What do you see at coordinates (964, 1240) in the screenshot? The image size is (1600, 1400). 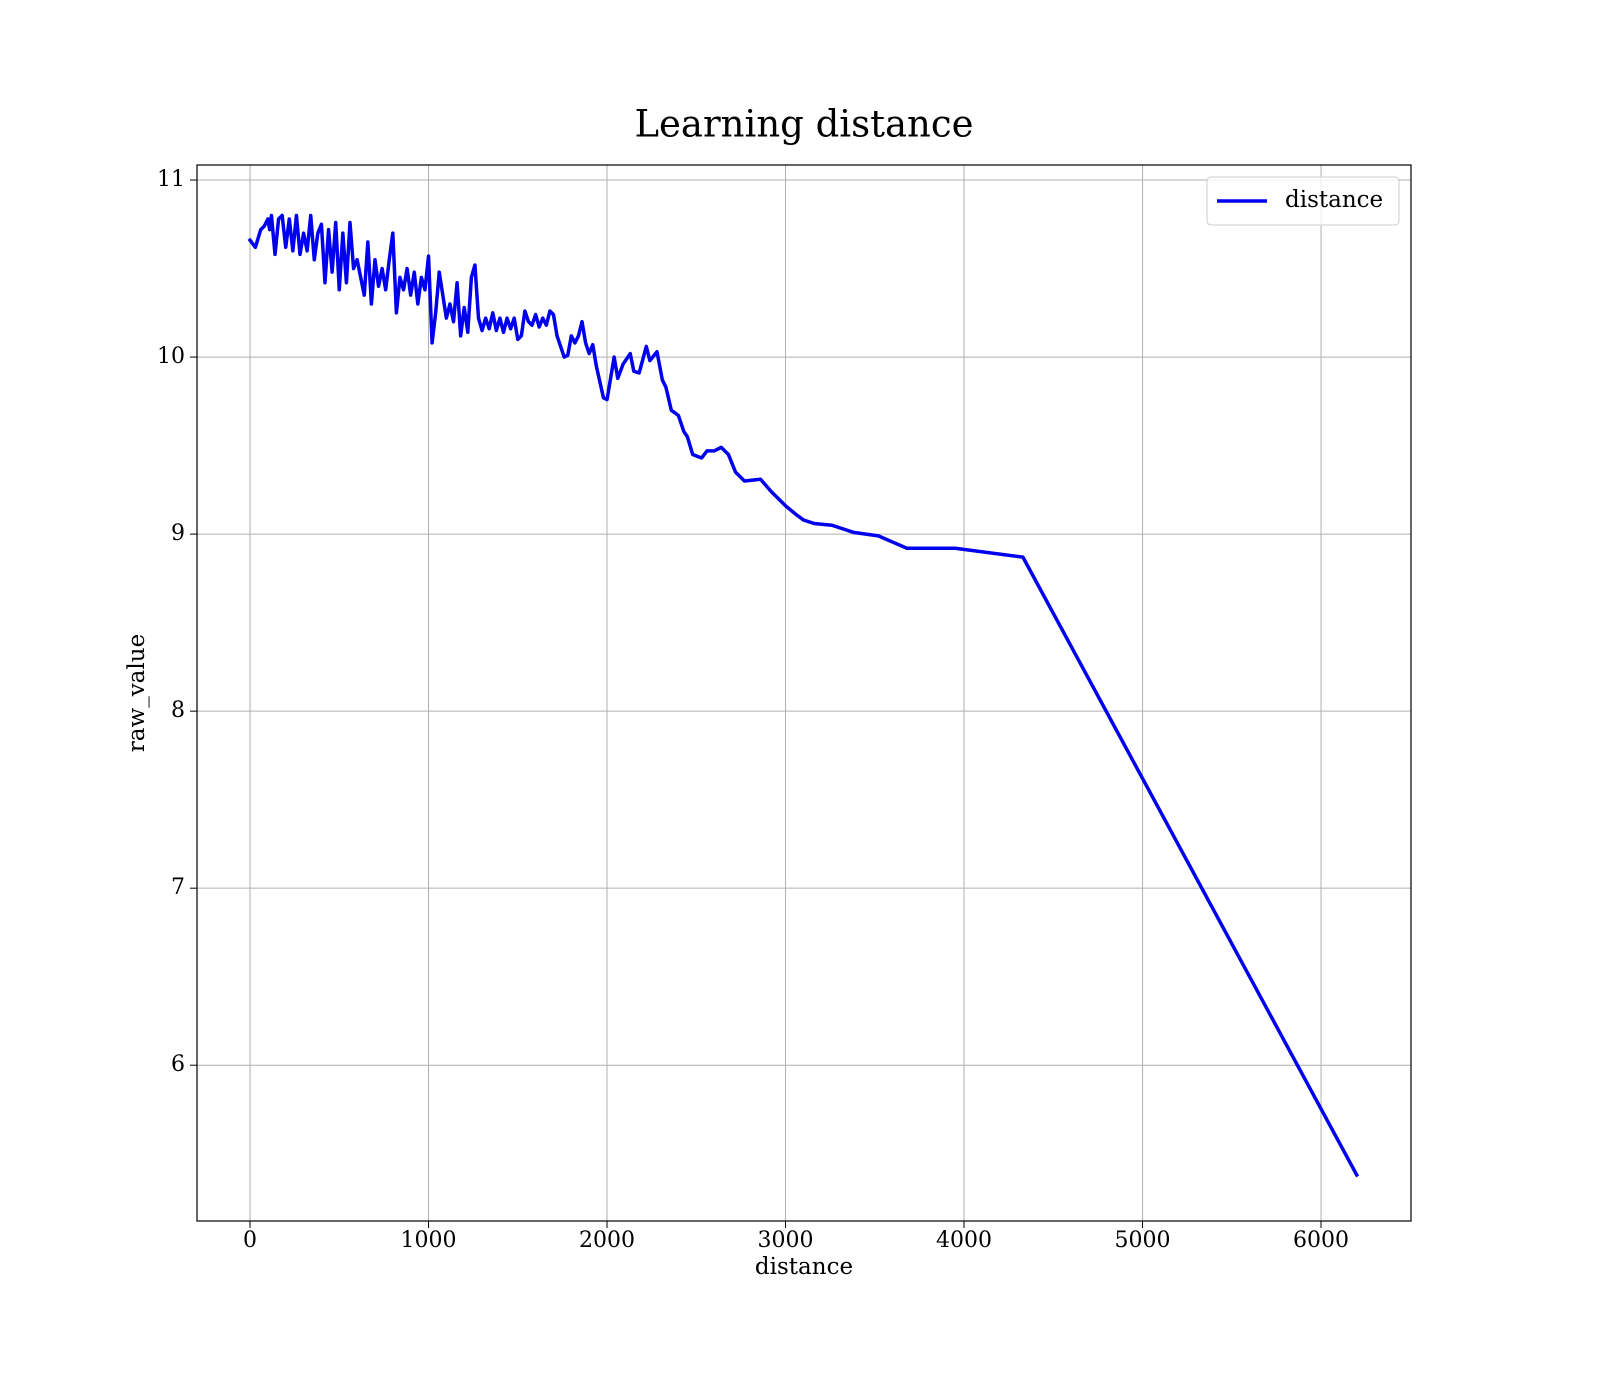 I see `x-tick-label: 4000` at bounding box center [964, 1240].